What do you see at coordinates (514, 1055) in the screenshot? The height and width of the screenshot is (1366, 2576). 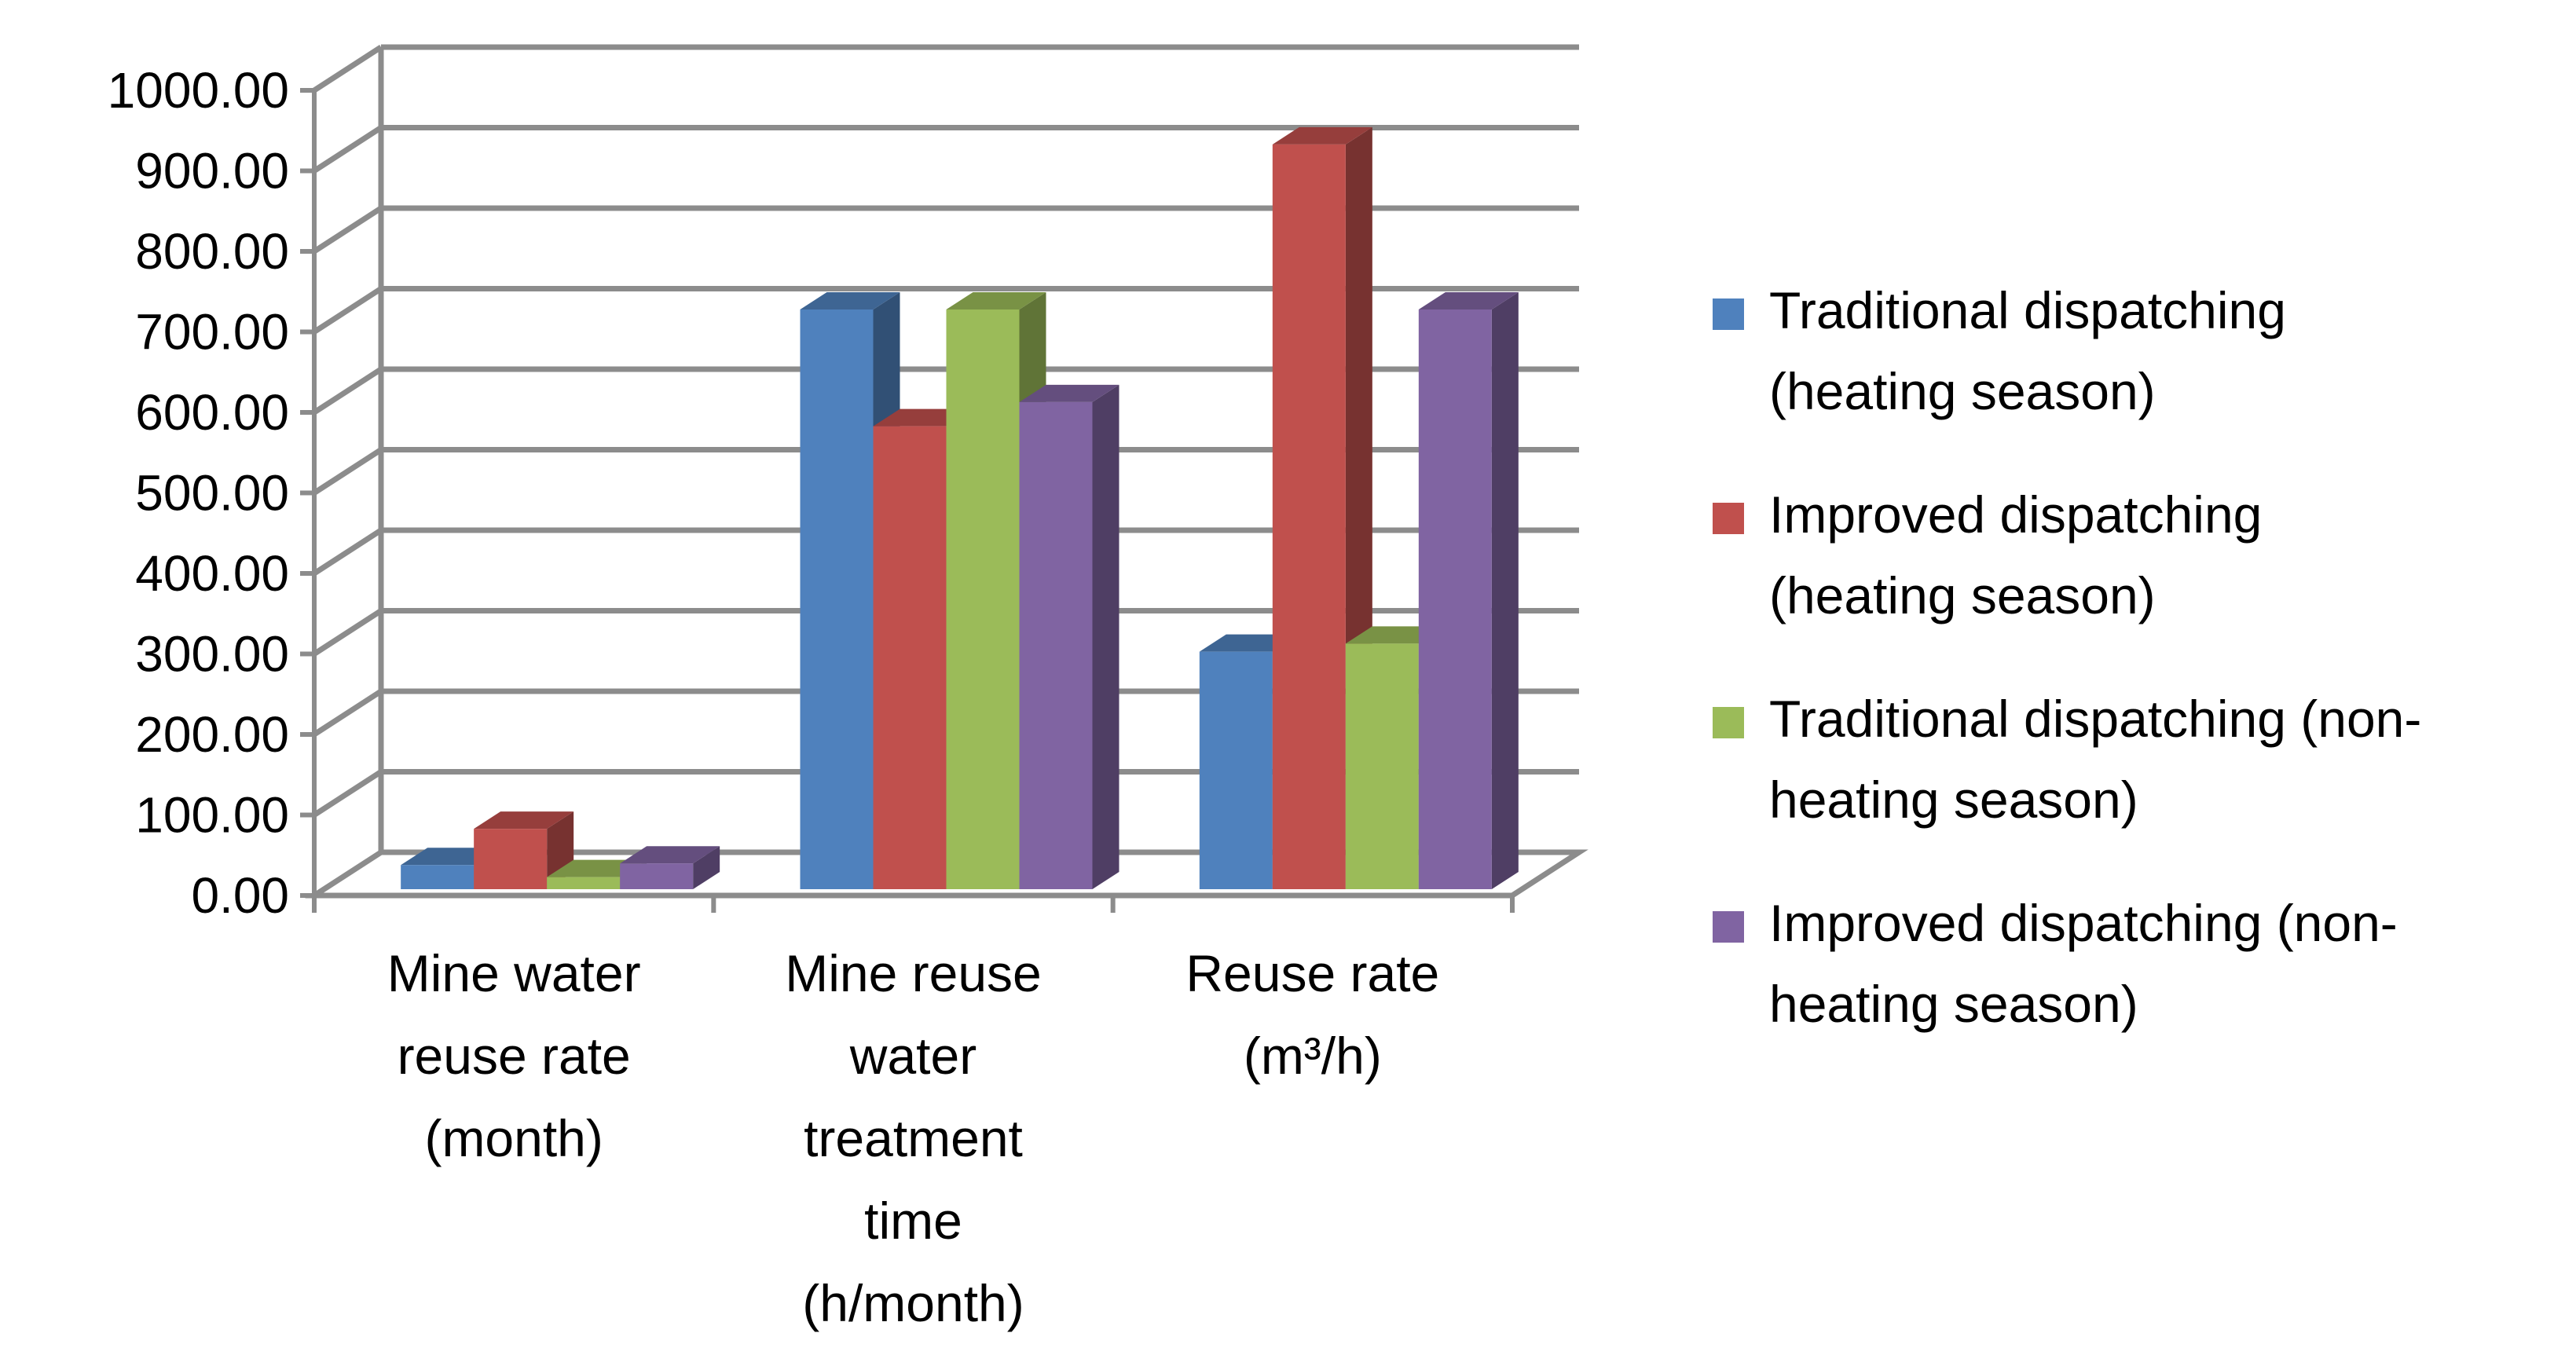 I see `x-category-label: Mine water reuse rate (month)` at bounding box center [514, 1055].